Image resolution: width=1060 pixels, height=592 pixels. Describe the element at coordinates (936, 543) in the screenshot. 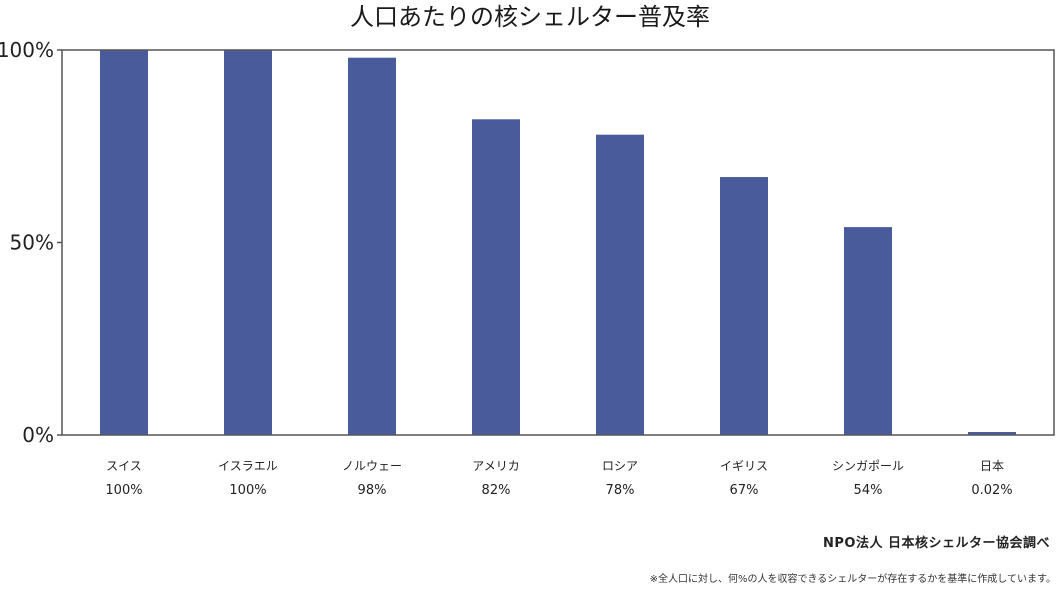

I see `source-note: NPO法人 日本核シェルター協会調べ` at that location.